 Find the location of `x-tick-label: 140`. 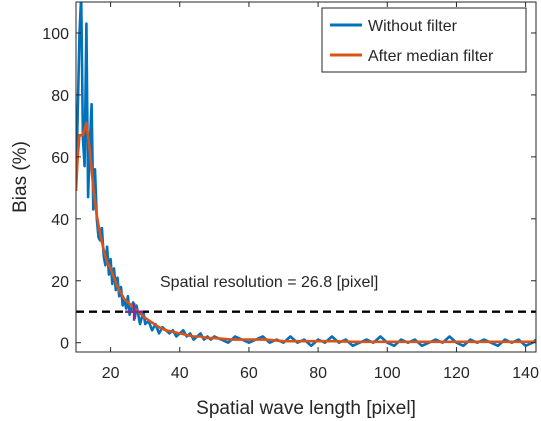

x-tick-label: 140 is located at coordinates (525, 373).